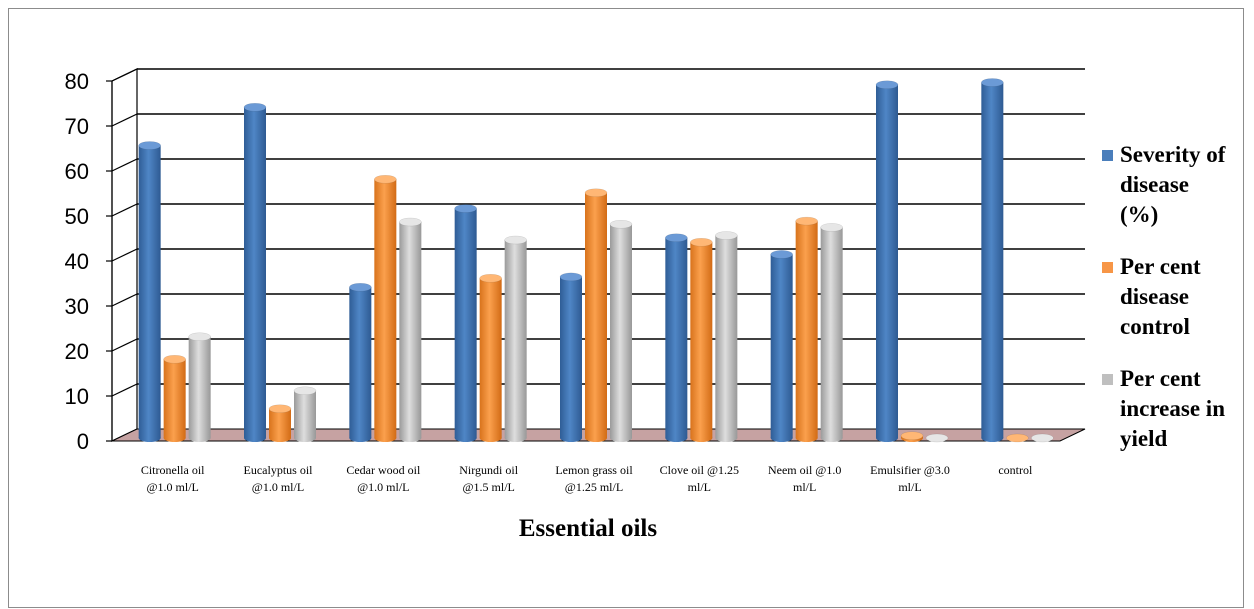 This screenshot has height=609, width=1254. I want to click on legend-label-line: increase in, so click(1172, 408).